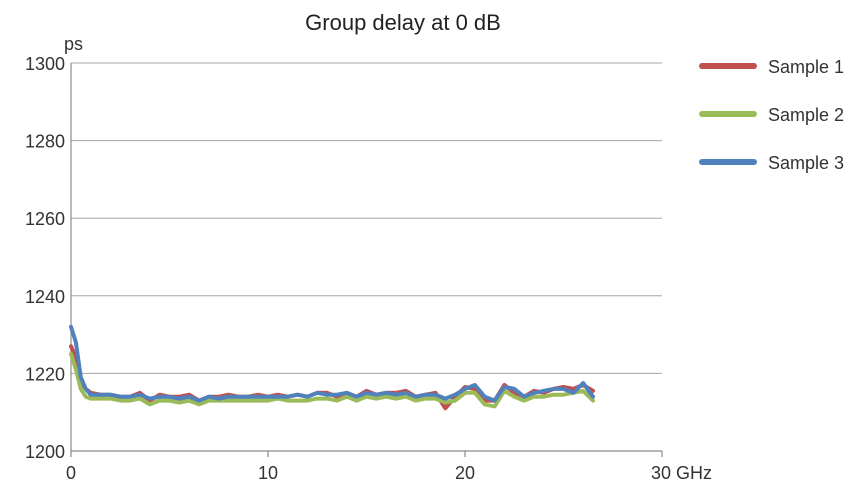 This screenshot has height=494, width=858. I want to click on y-tick-label: 1200, so click(45, 452).